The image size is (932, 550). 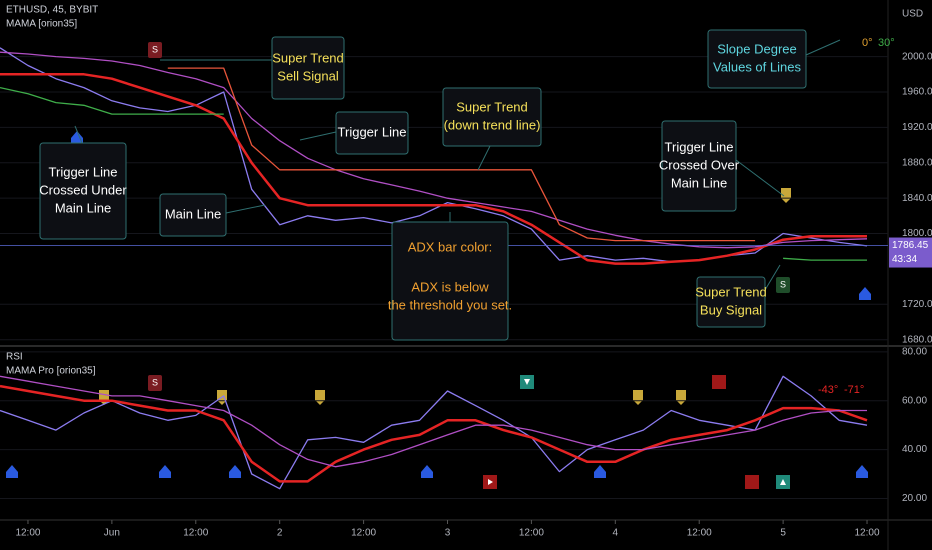 What do you see at coordinates (450, 286) in the screenshot?
I see `annotation-text: ADX is below` at bounding box center [450, 286].